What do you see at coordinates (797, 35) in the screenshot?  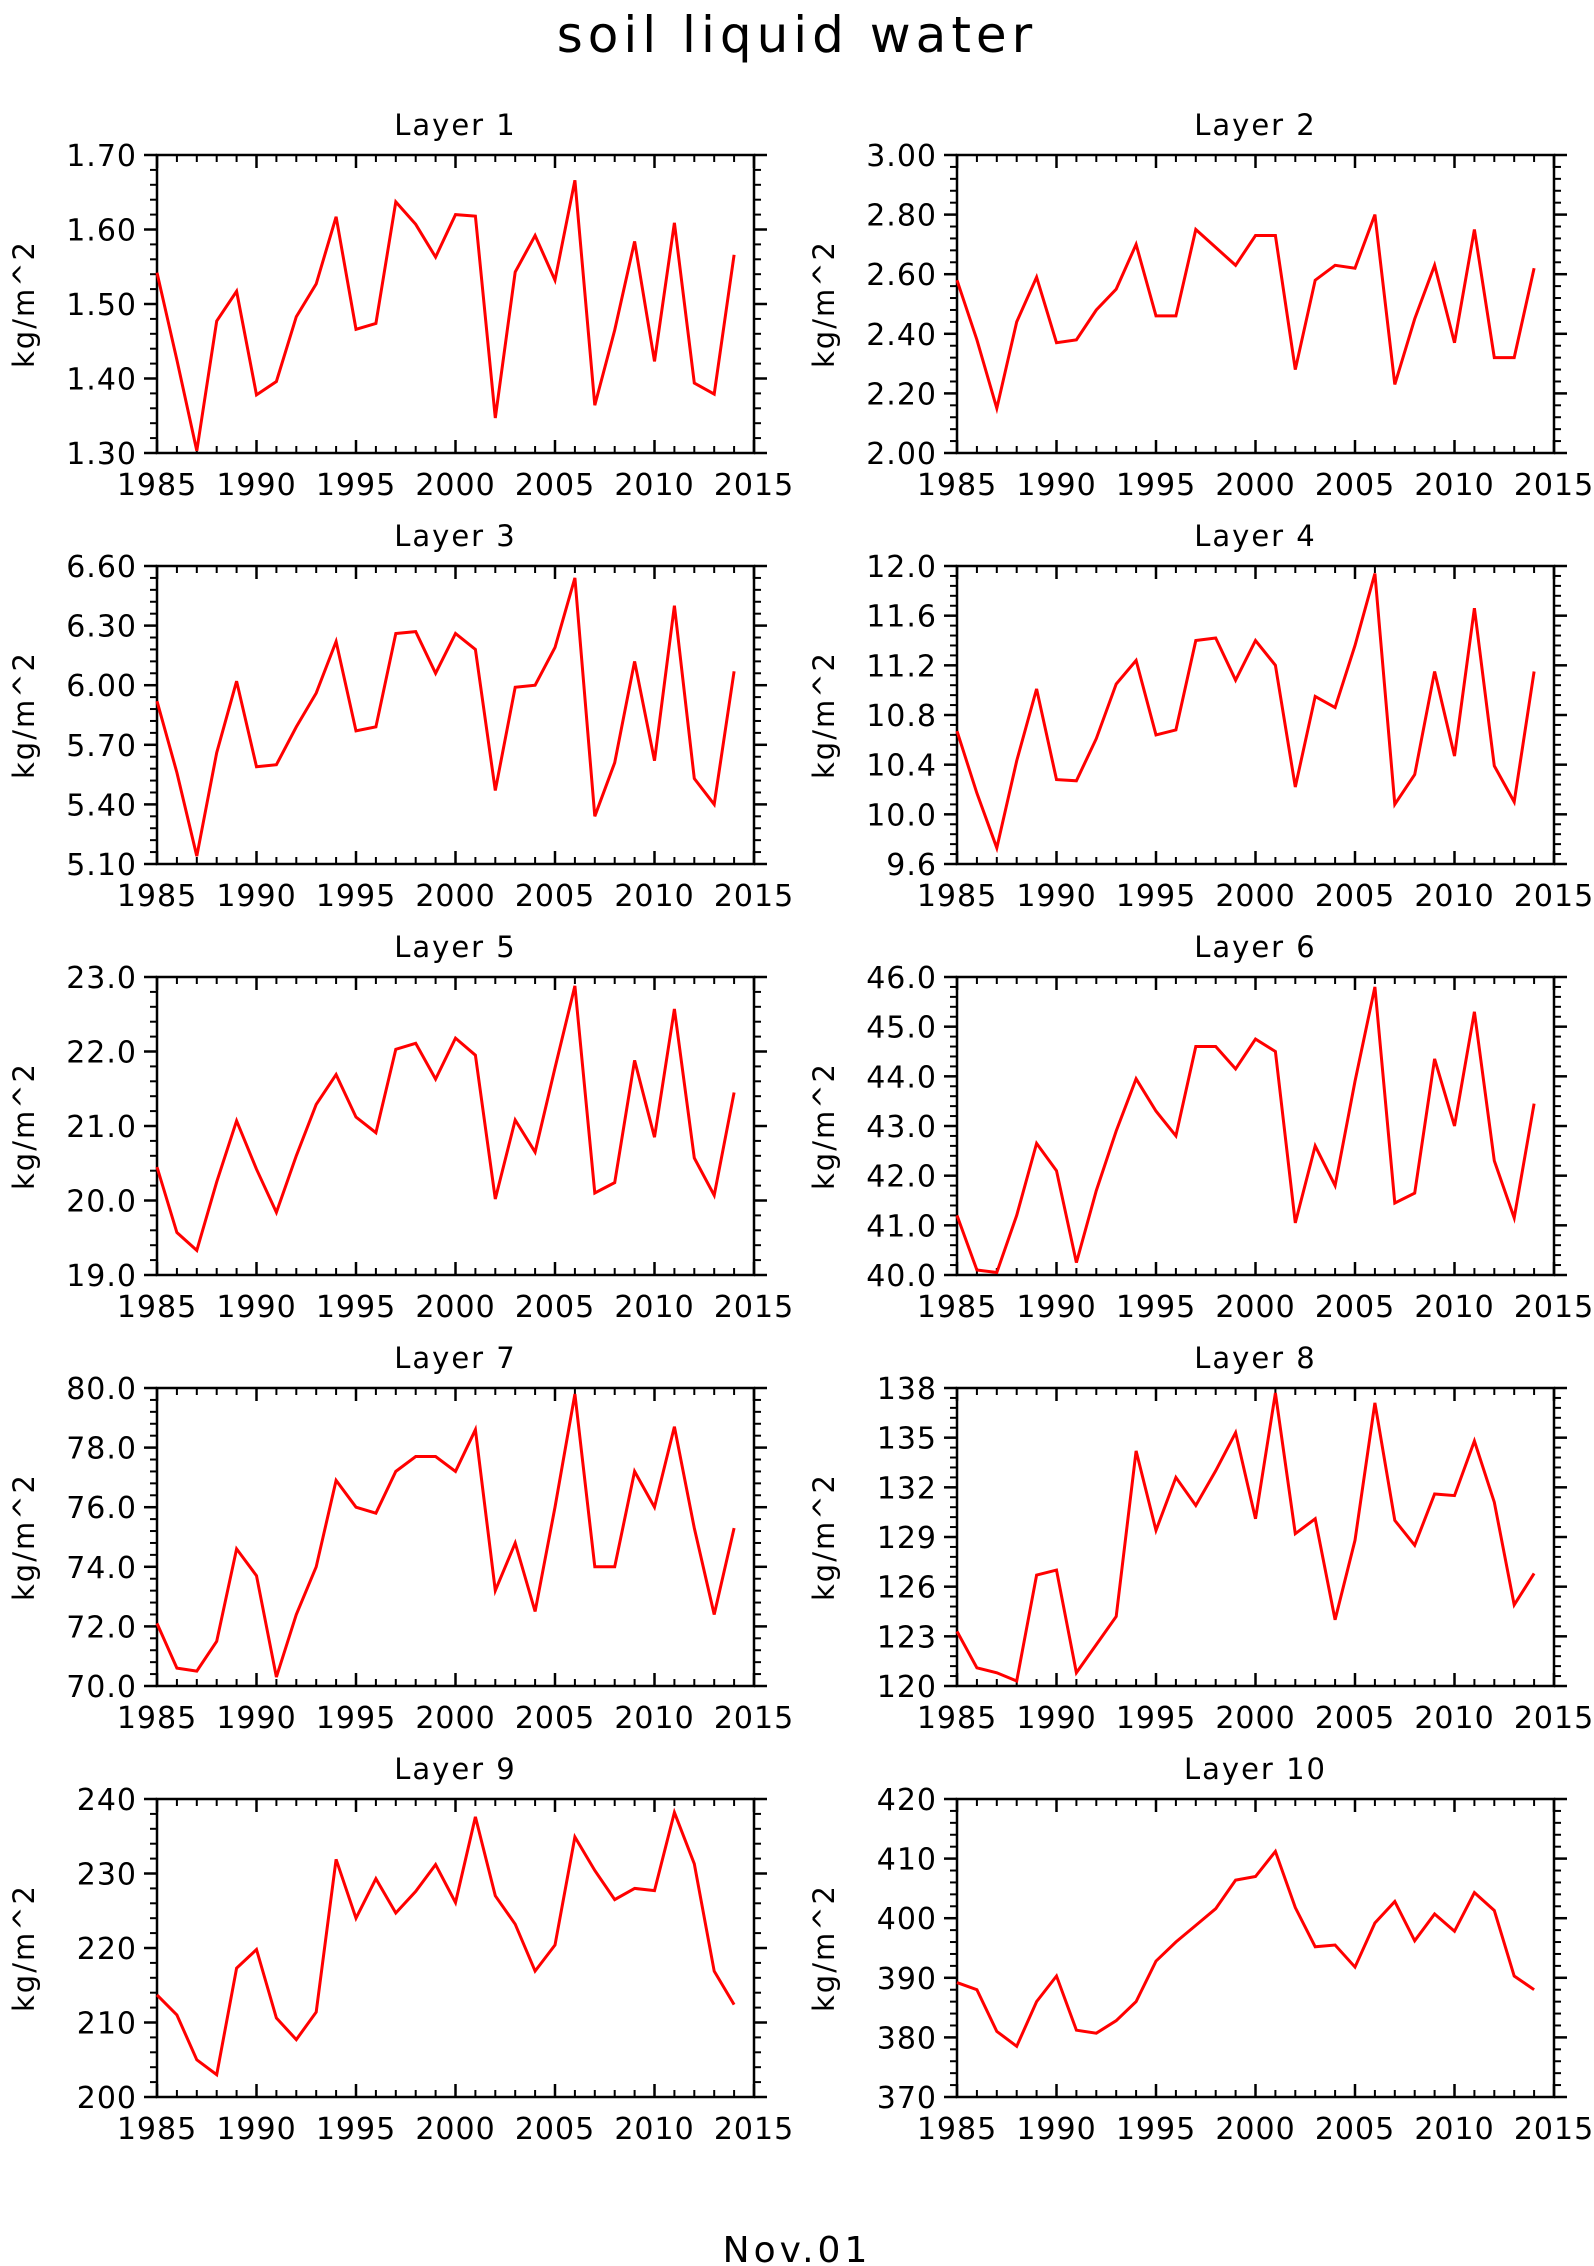 I see `figure-title: soil liquid water` at bounding box center [797, 35].